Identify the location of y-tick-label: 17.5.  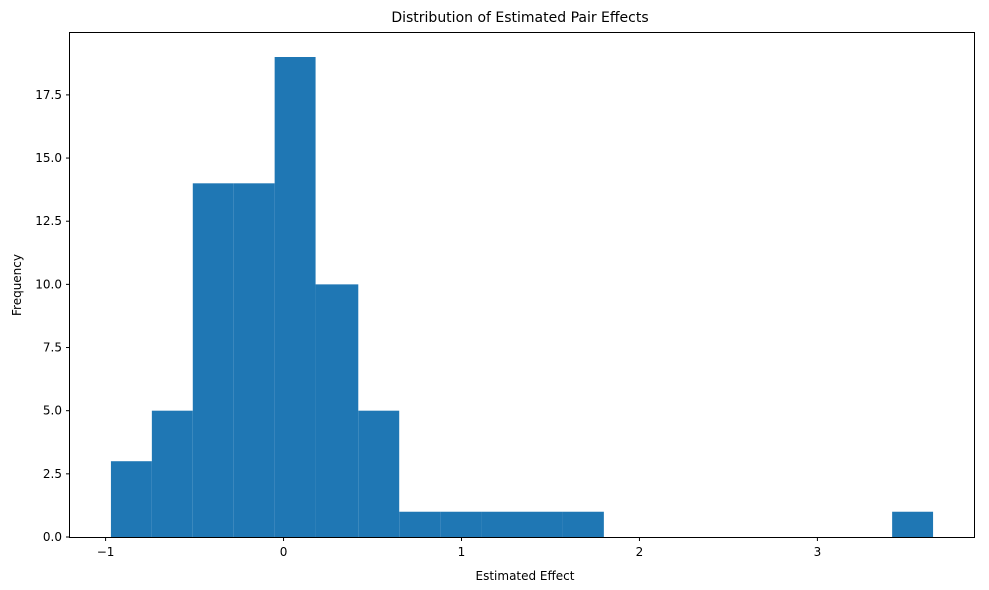
(48, 95).